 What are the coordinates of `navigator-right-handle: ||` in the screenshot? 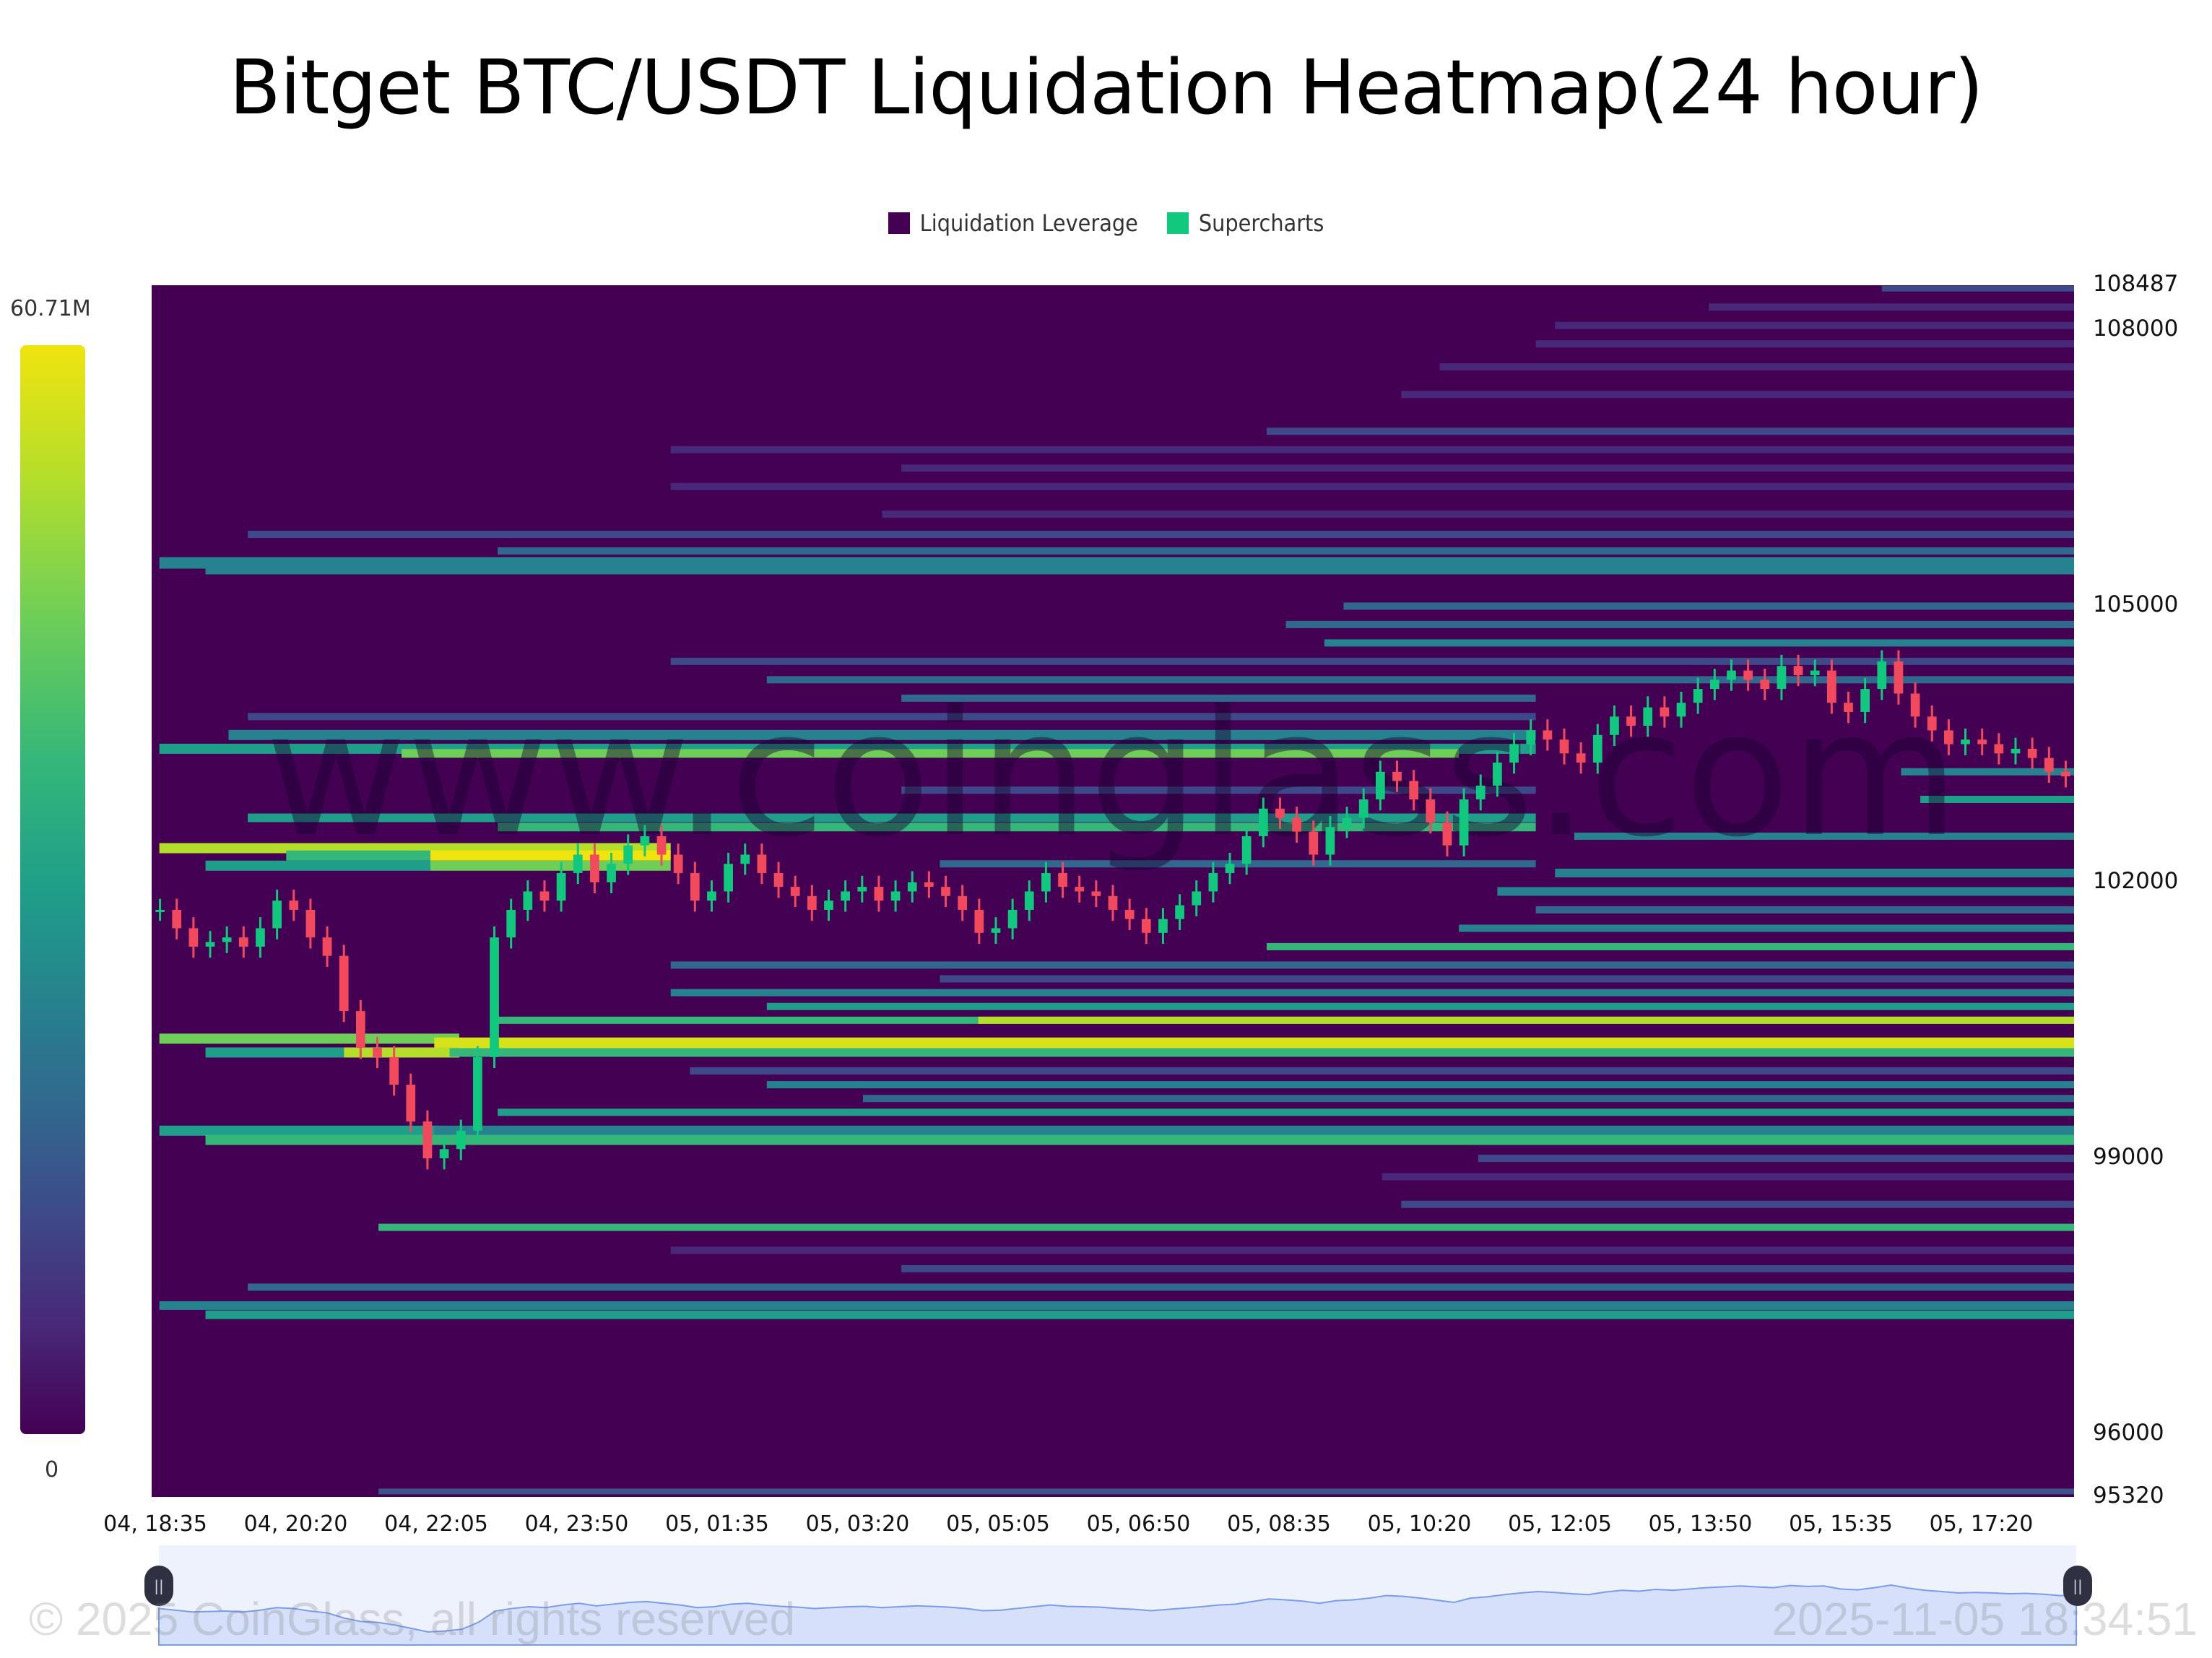 It's located at (2078, 1586).